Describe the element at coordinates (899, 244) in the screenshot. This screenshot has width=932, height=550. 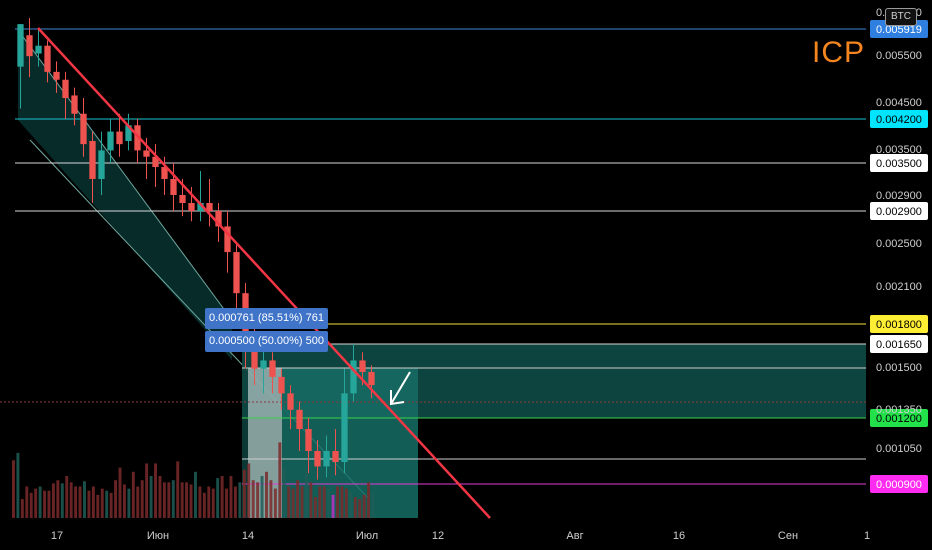
I see `price-tick-label: 0.002500` at that location.